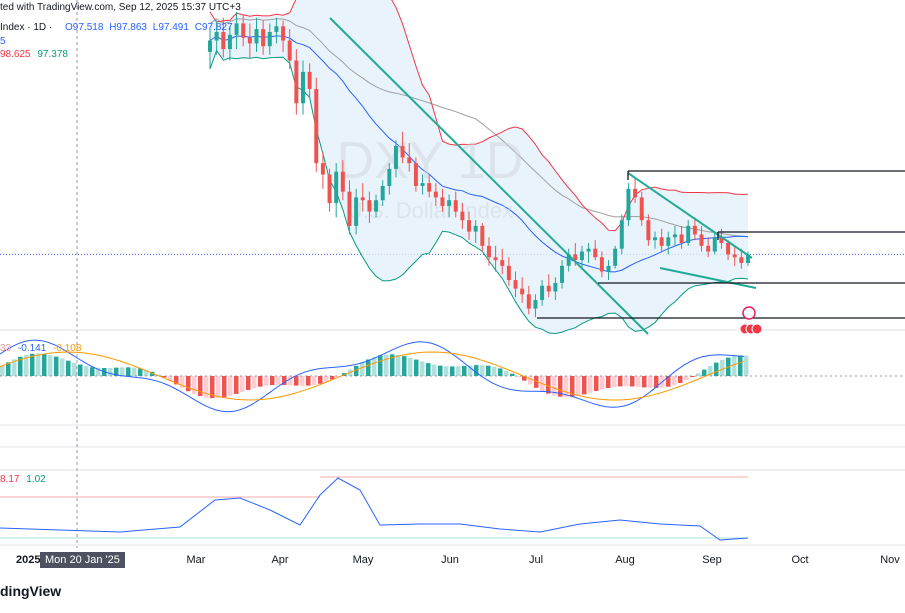  Describe the element at coordinates (36, 479) in the screenshot. I see `lower-value-b: 1.02` at that location.